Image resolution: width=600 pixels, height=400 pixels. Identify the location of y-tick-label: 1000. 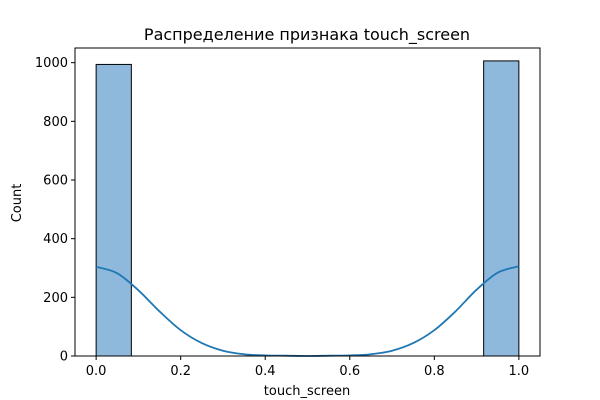
(51, 63).